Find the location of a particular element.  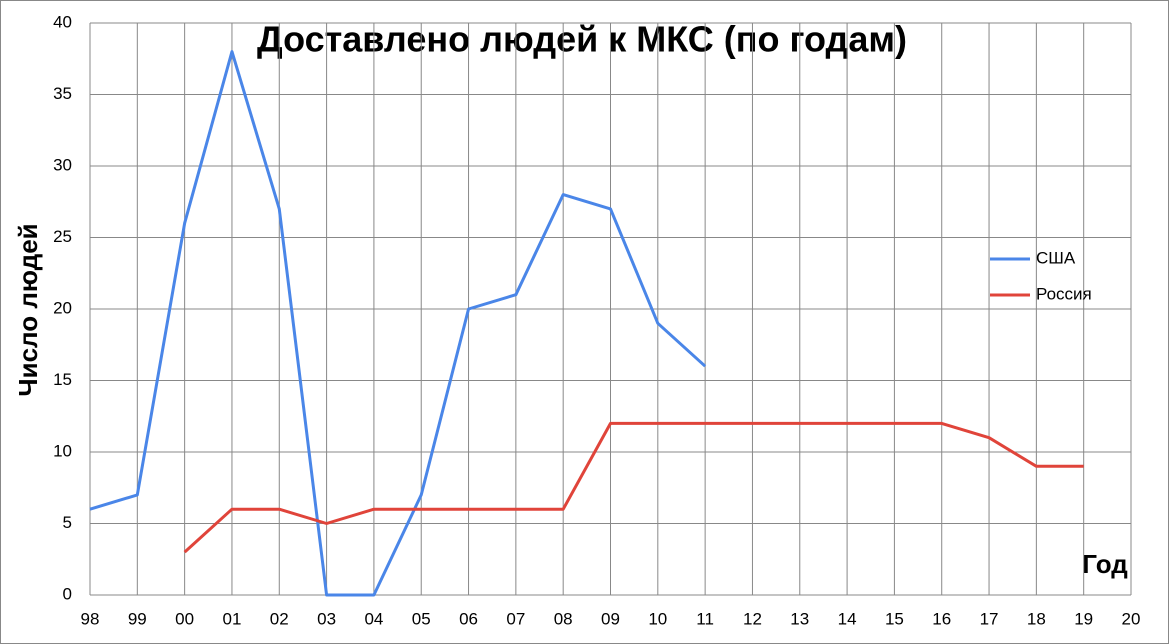

y-tick-label: 30 is located at coordinates (62, 164).